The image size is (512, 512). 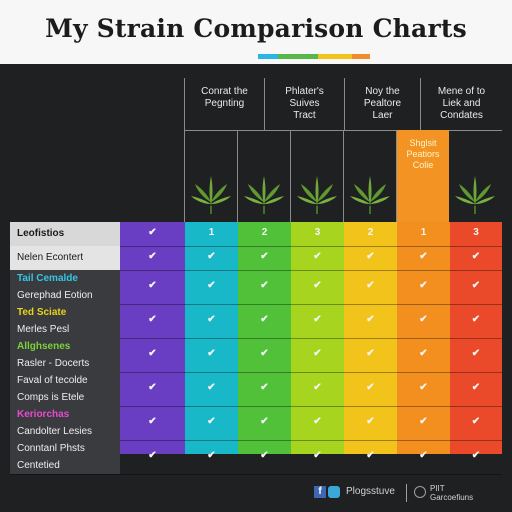 What do you see at coordinates (51, 448) in the screenshot?
I see `row-label-line: Conntanl Phsts` at bounding box center [51, 448].